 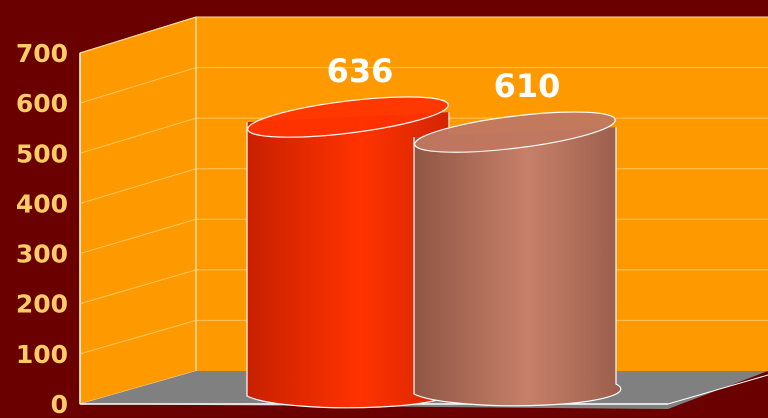 What do you see at coordinates (42, 103) in the screenshot?
I see `y-tick-label: 600` at bounding box center [42, 103].